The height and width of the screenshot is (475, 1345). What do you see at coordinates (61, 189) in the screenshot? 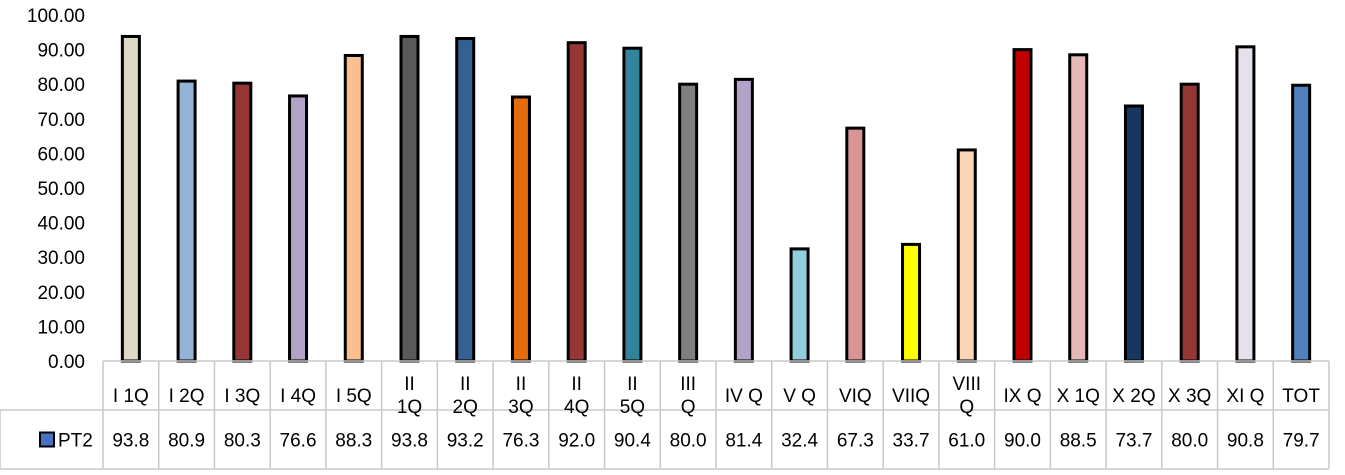
I see `y-tick-label: 50.00` at bounding box center [61, 189].